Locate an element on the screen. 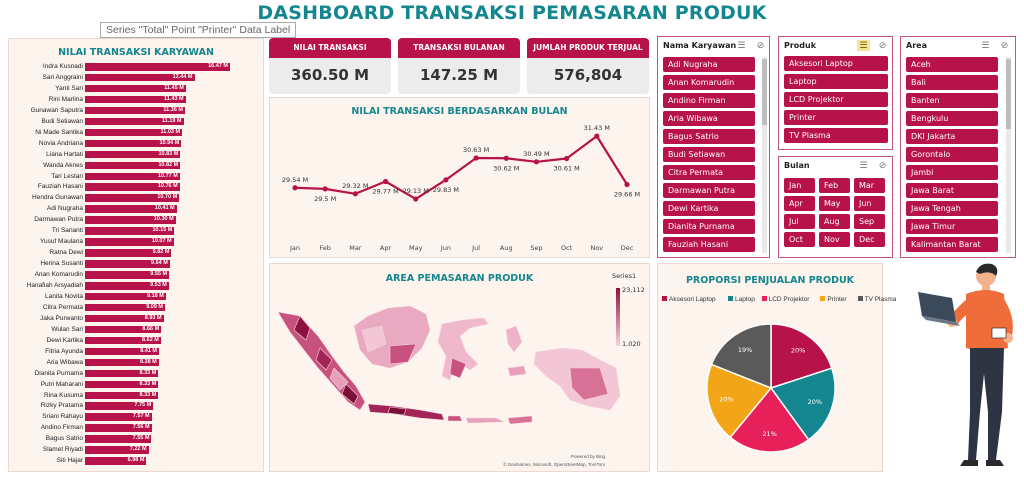  employee-bar-row: Andino Firman 7.56 M is located at coordinates (137, 427).